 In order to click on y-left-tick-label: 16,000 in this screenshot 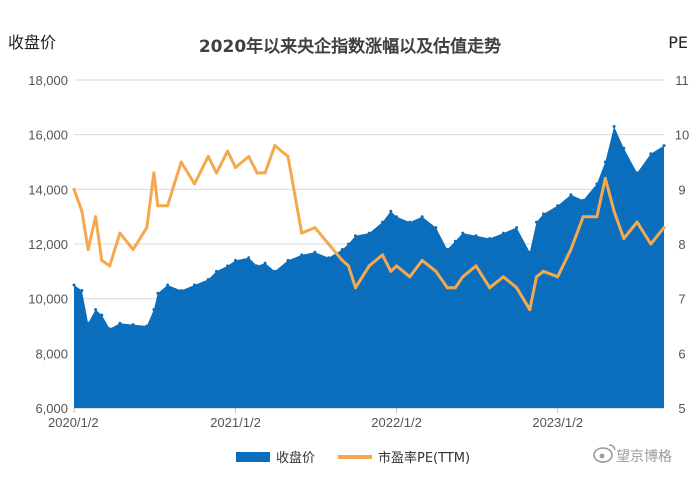, I will do `click(48, 135)`.